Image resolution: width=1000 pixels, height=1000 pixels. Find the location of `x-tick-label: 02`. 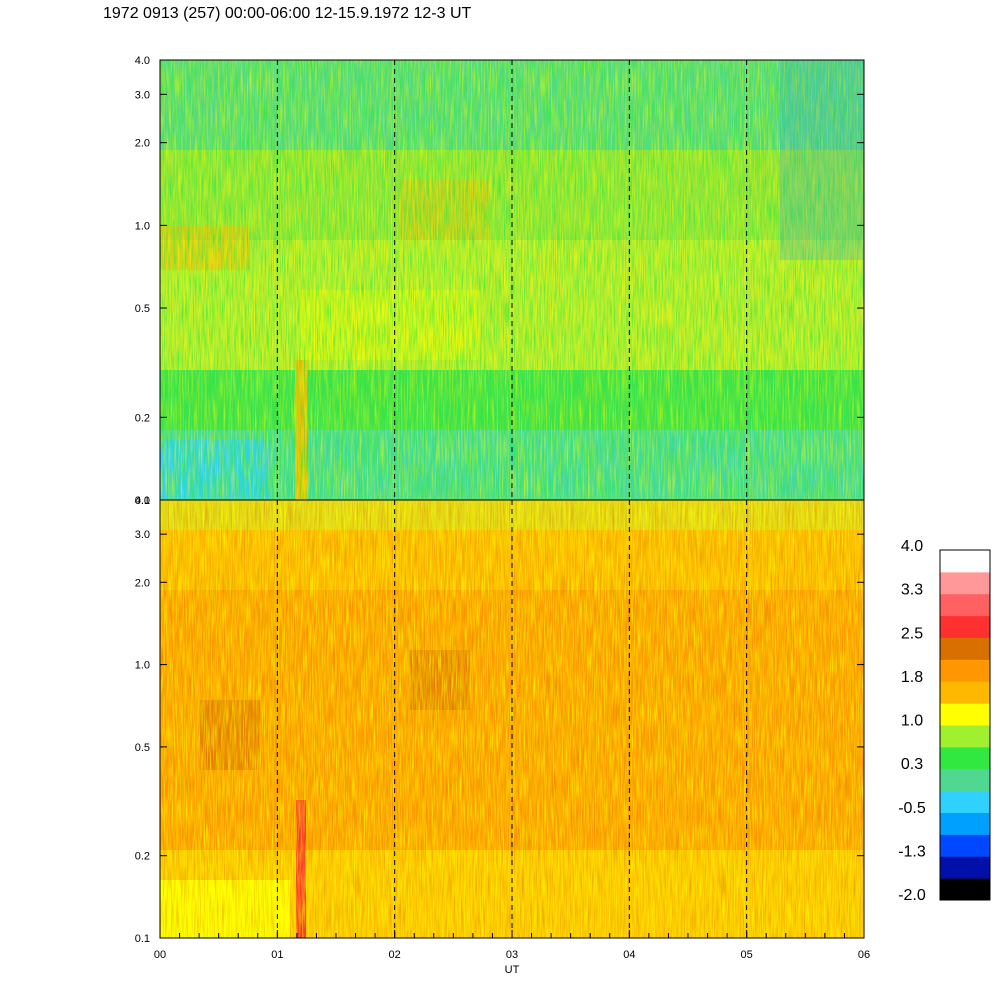

x-tick-label: 02 is located at coordinates (395, 955).